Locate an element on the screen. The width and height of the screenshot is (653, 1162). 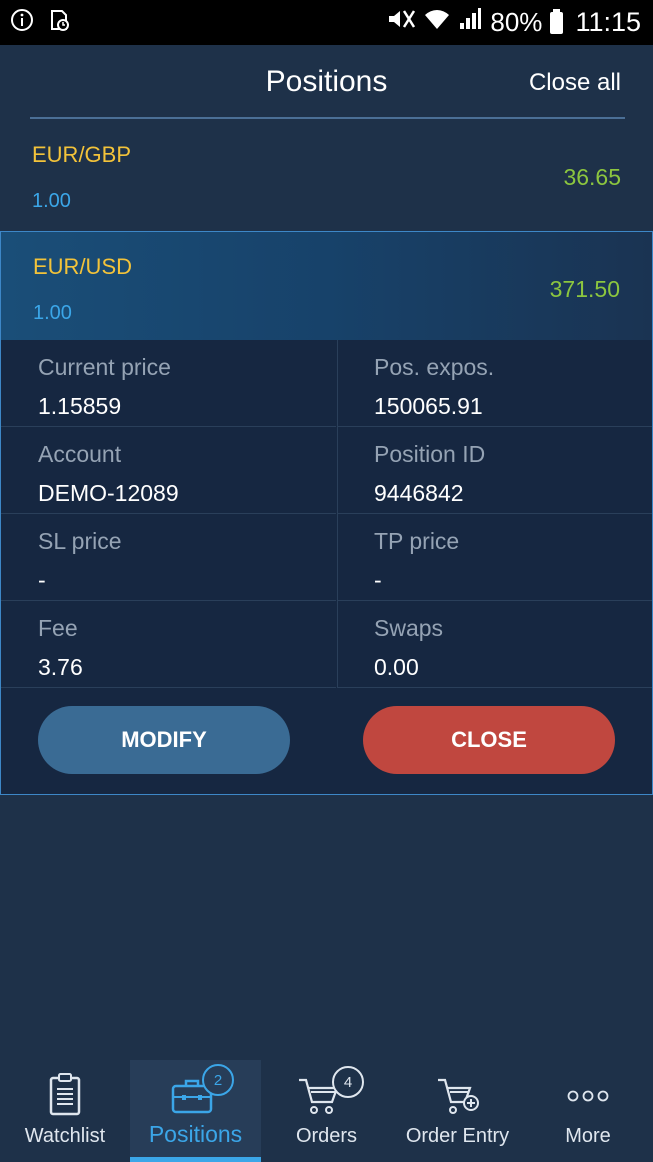
position-row-eurusd: EUR/USD 1.00 371.50 is located at coordinates (326, 286).